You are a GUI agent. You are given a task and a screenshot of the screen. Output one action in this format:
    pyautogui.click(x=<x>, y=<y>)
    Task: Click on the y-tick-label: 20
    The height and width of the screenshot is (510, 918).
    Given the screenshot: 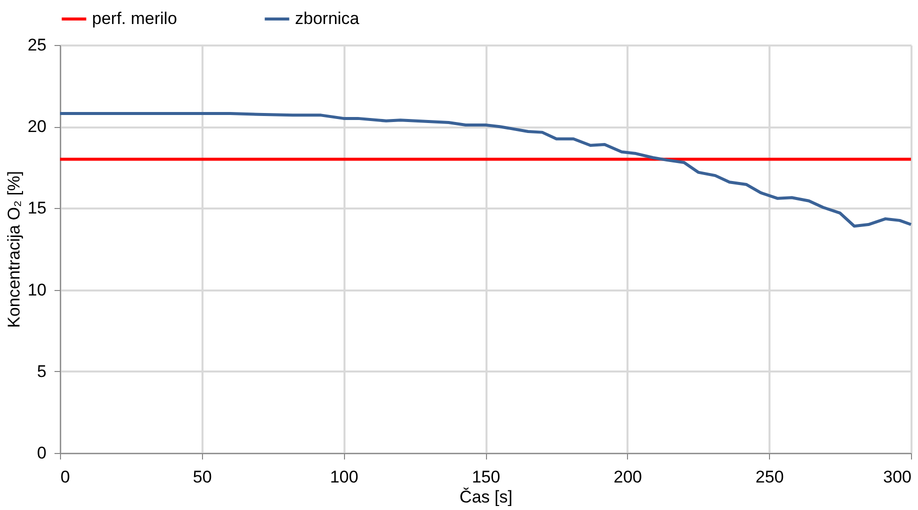 What is the action you would take?
    pyautogui.click(x=37, y=126)
    